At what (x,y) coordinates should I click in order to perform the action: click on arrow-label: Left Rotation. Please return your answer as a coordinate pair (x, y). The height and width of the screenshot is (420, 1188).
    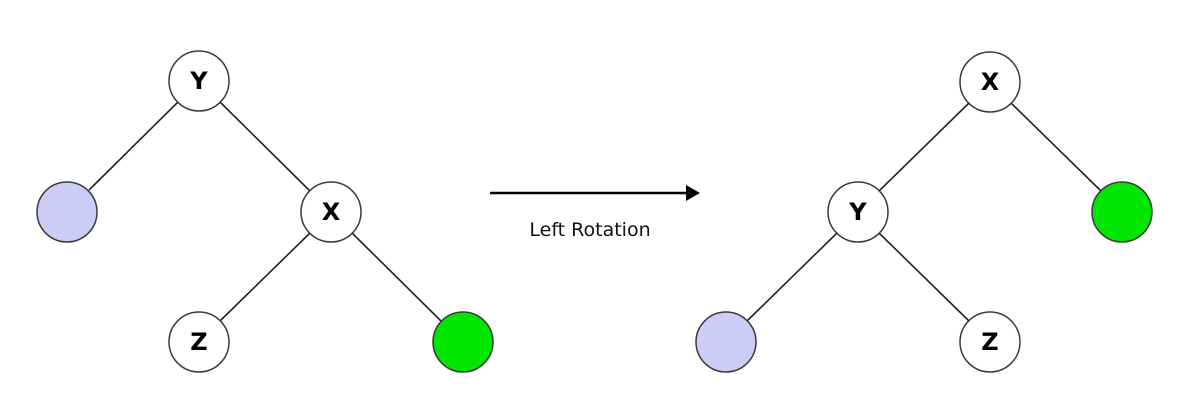
    Looking at the image, I should click on (589, 230).